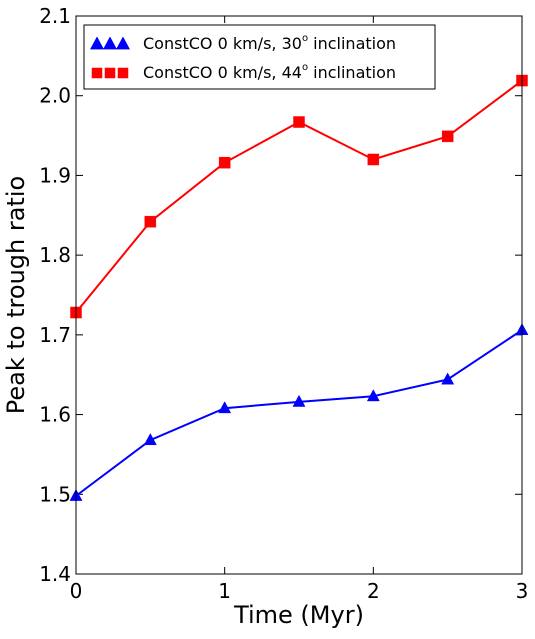 The image size is (535, 639). Describe the element at coordinates (55, 255) in the screenshot. I see `y-tick-label: 1.8` at that location.